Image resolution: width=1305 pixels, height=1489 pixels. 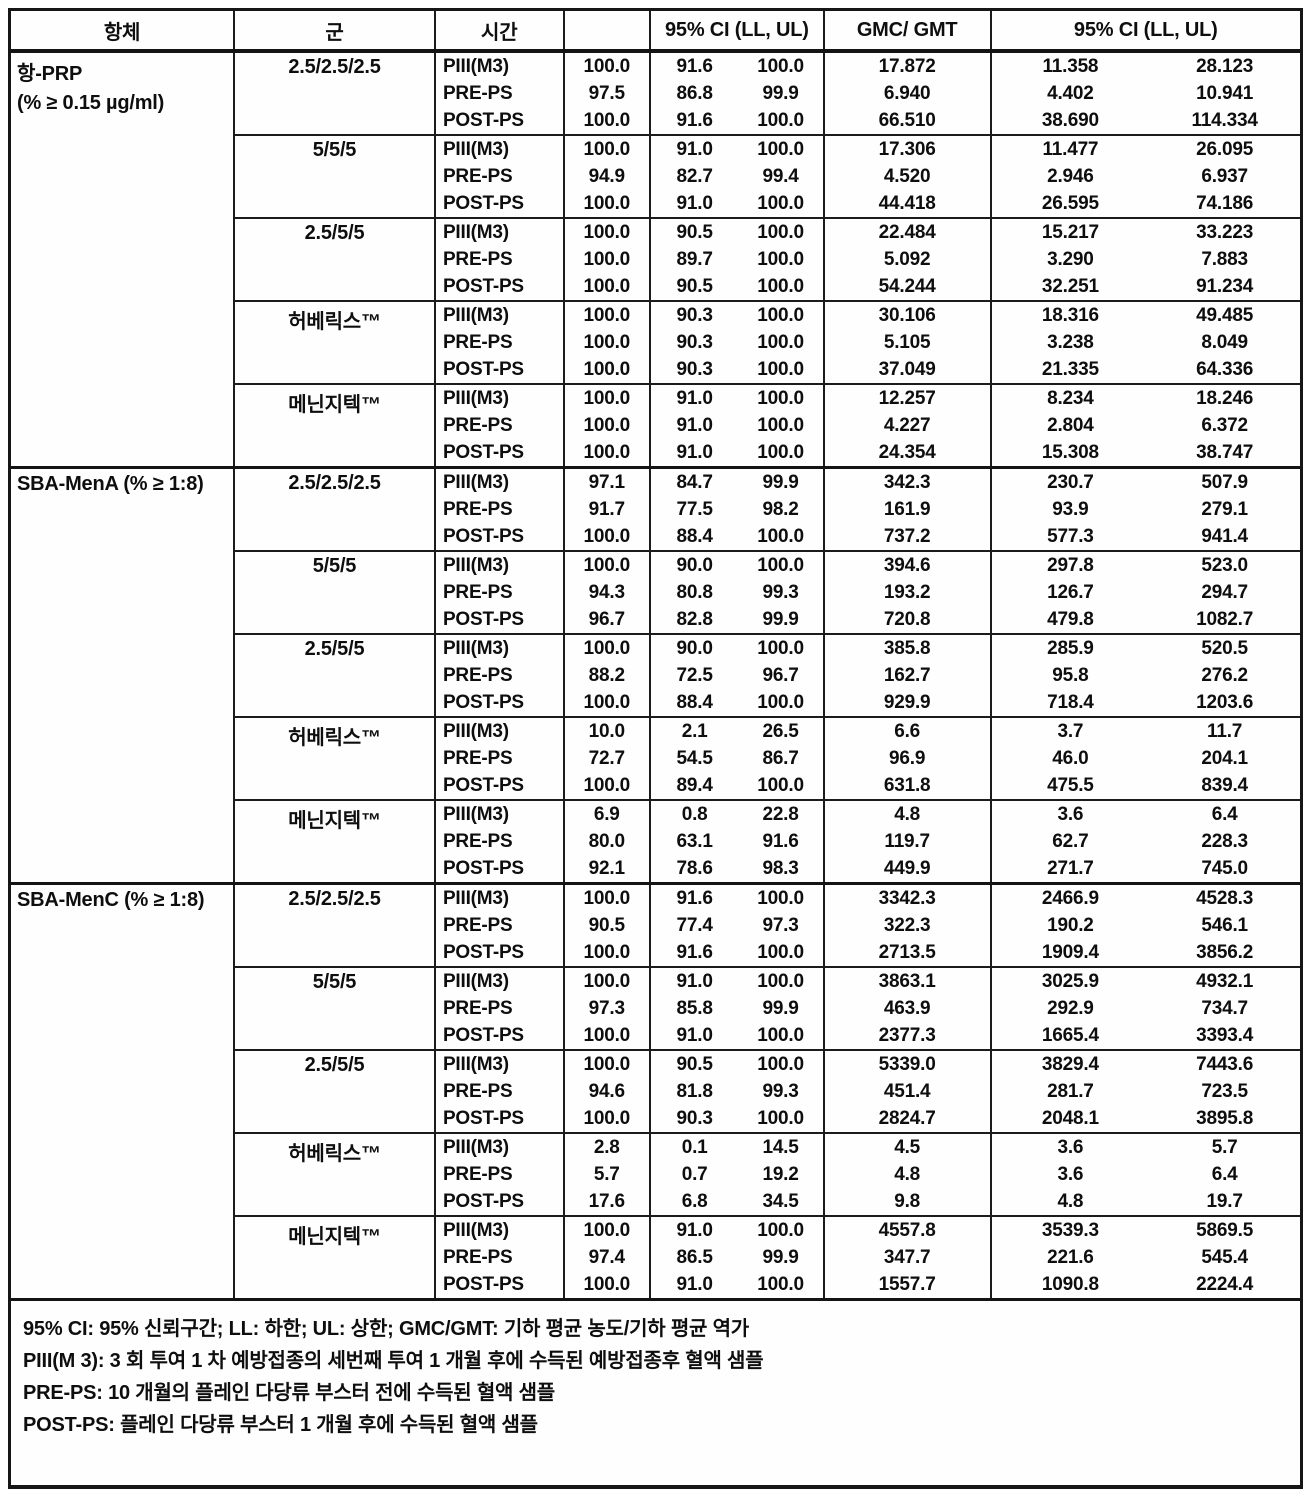 What do you see at coordinates (1069, 65) in the screenshot?
I see `gmc-ci-lower-cell: 11.358` at bounding box center [1069, 65].